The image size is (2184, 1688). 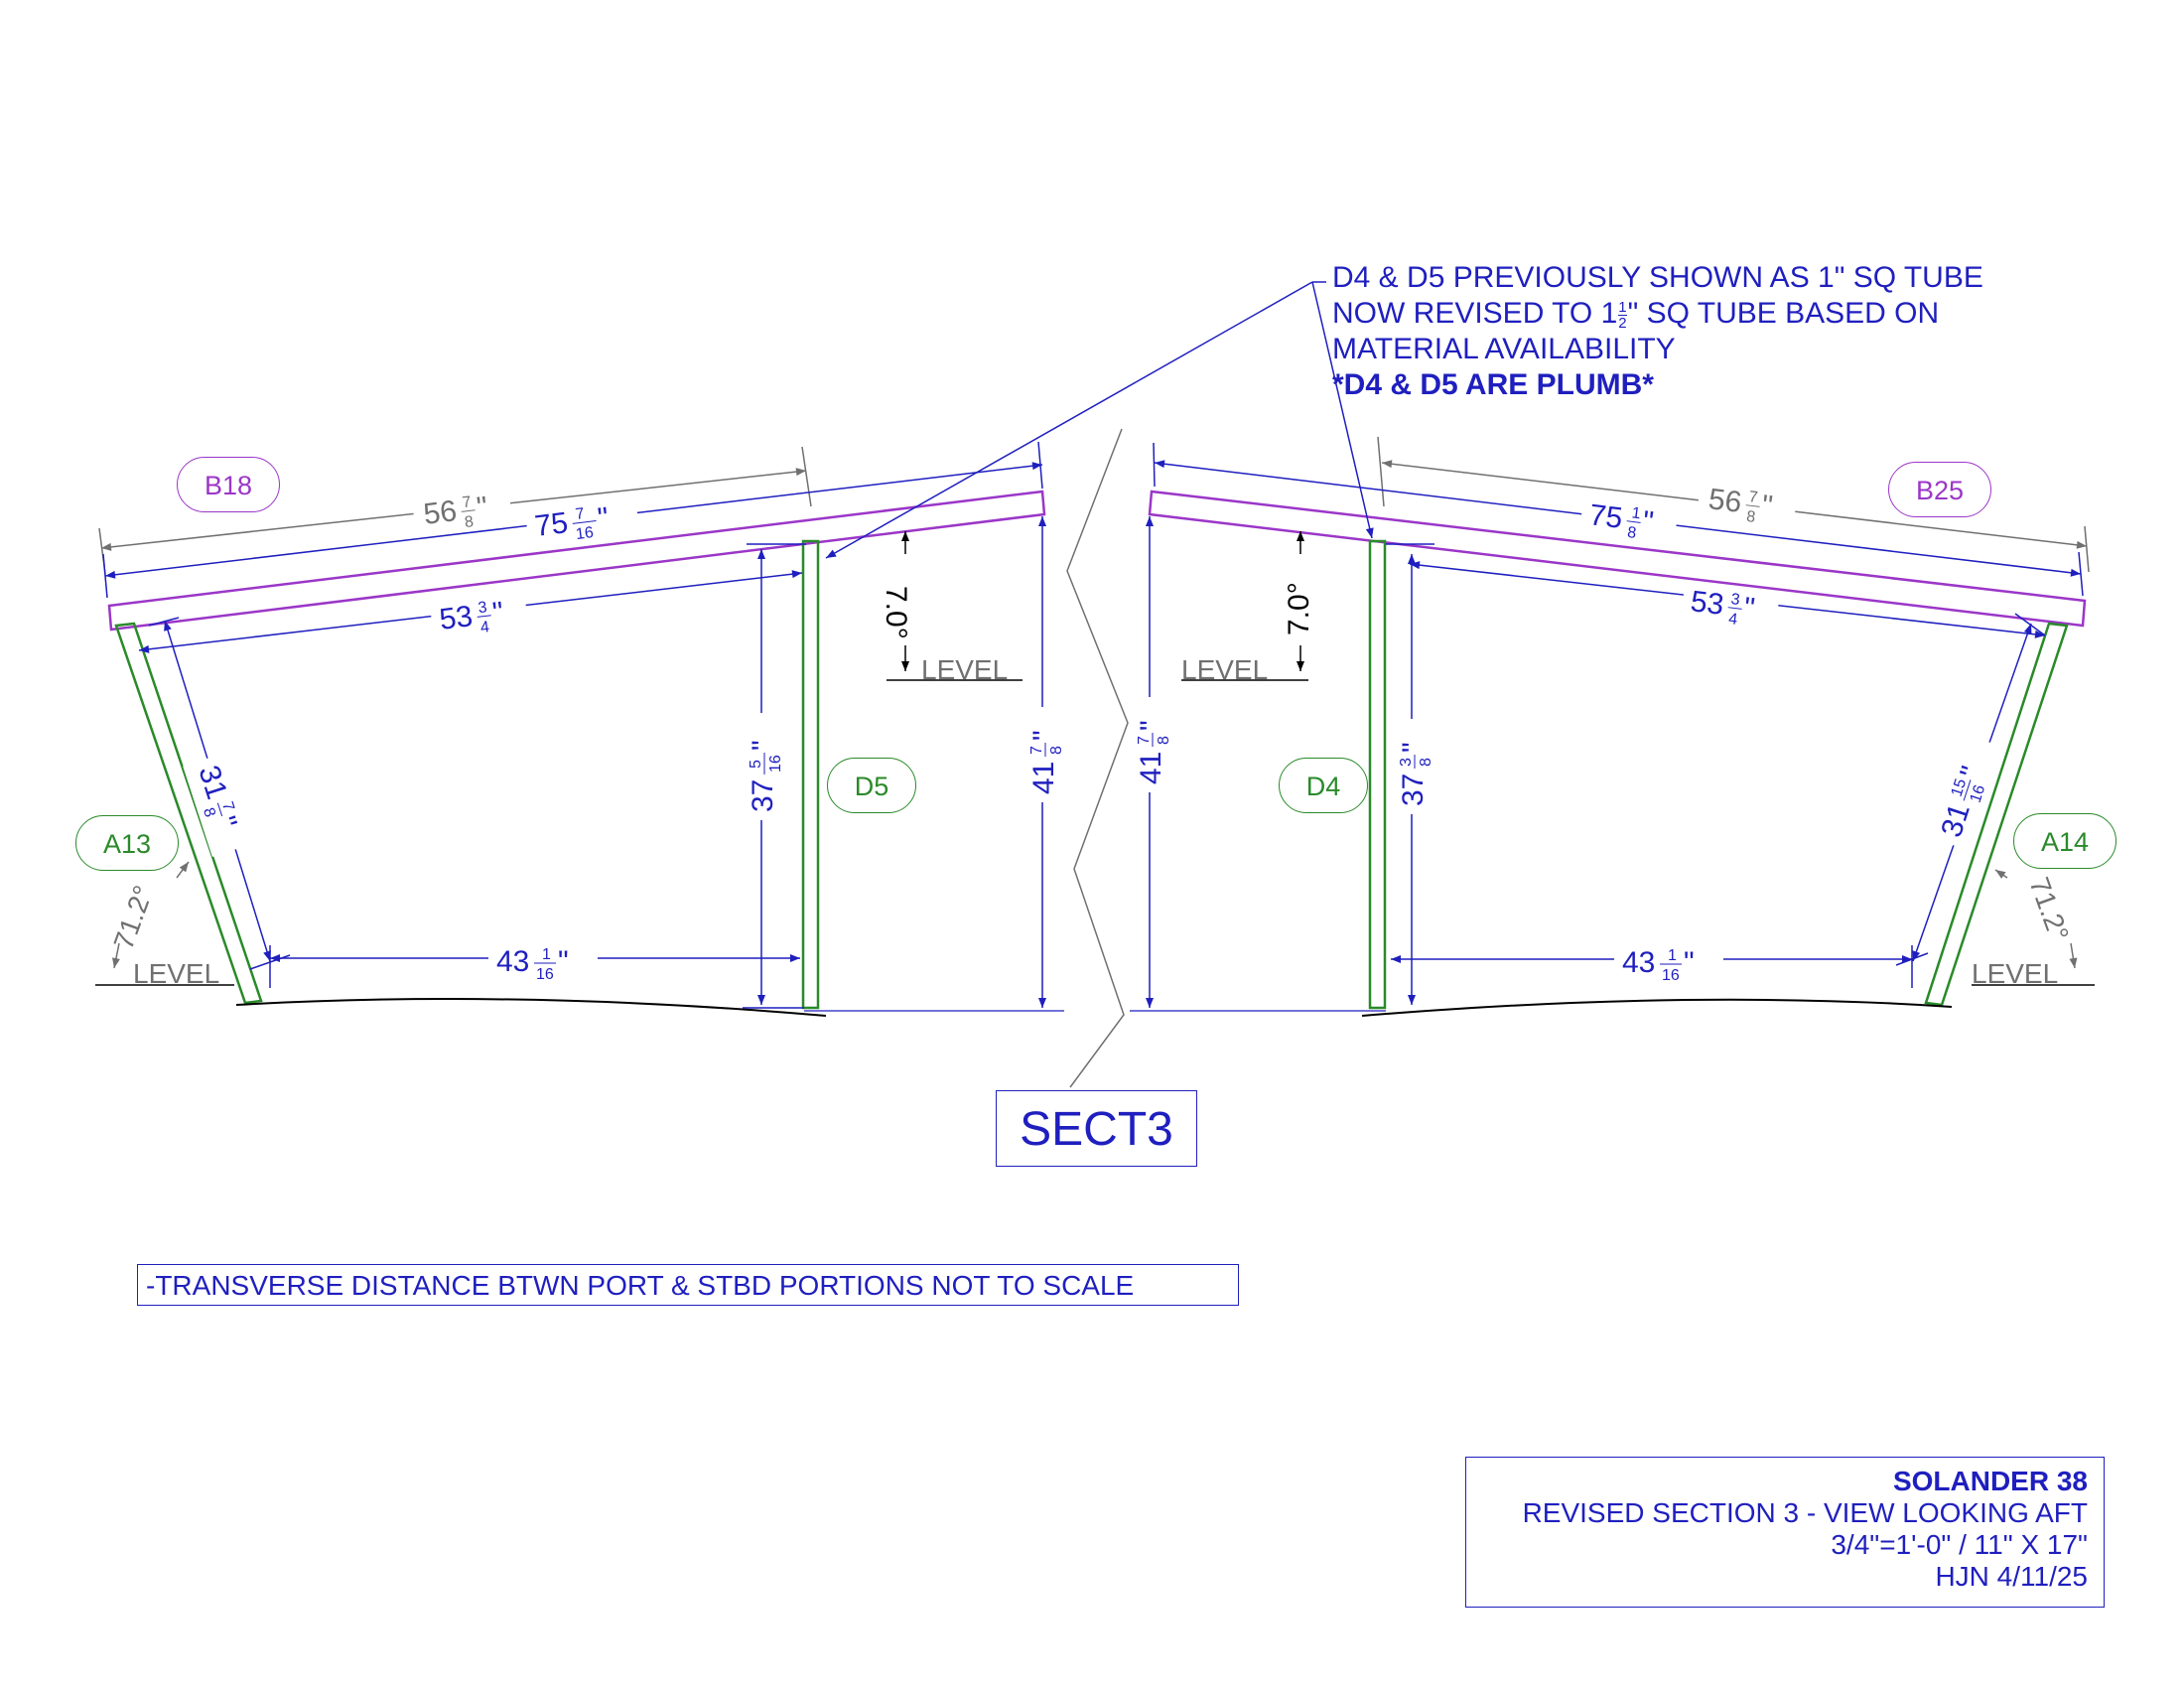 I want to click on dim-31-port: 31 7 8 ", so click(x=218, y=805).